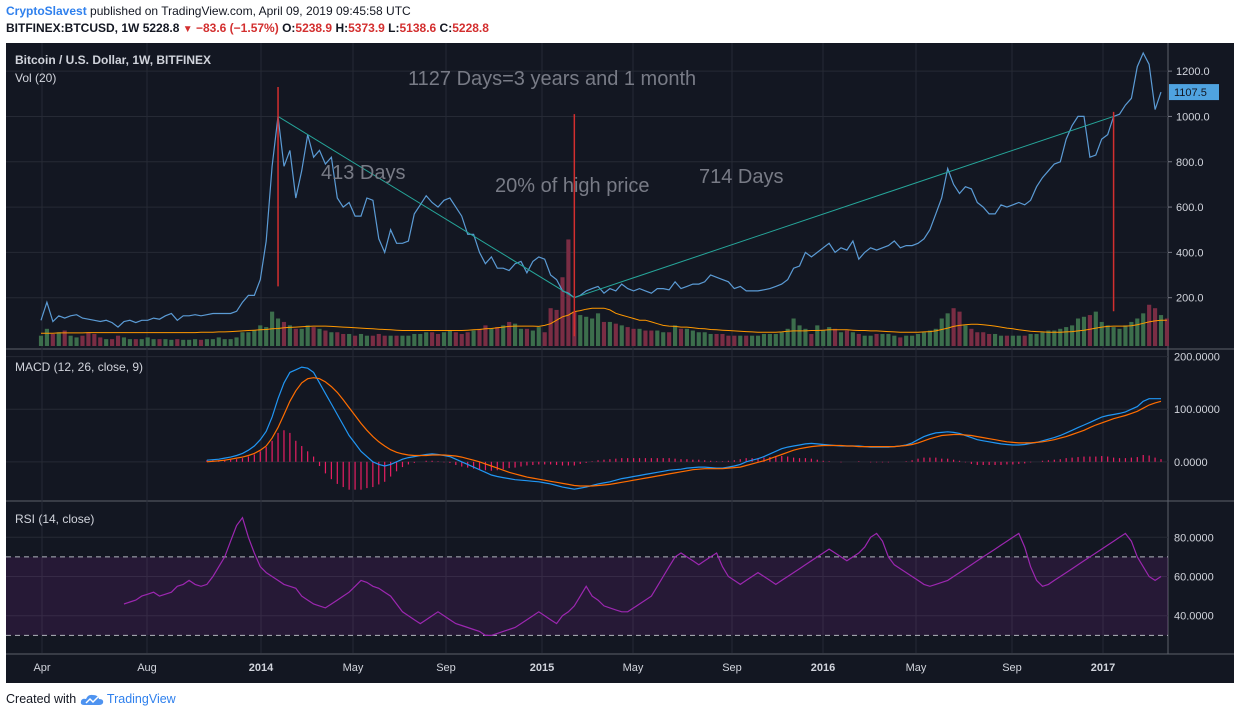 Image resolution: width=1240 pixels, height=718 pixels. I want to click on rsi-axis-label: 80.0000, so click(1194, 538).